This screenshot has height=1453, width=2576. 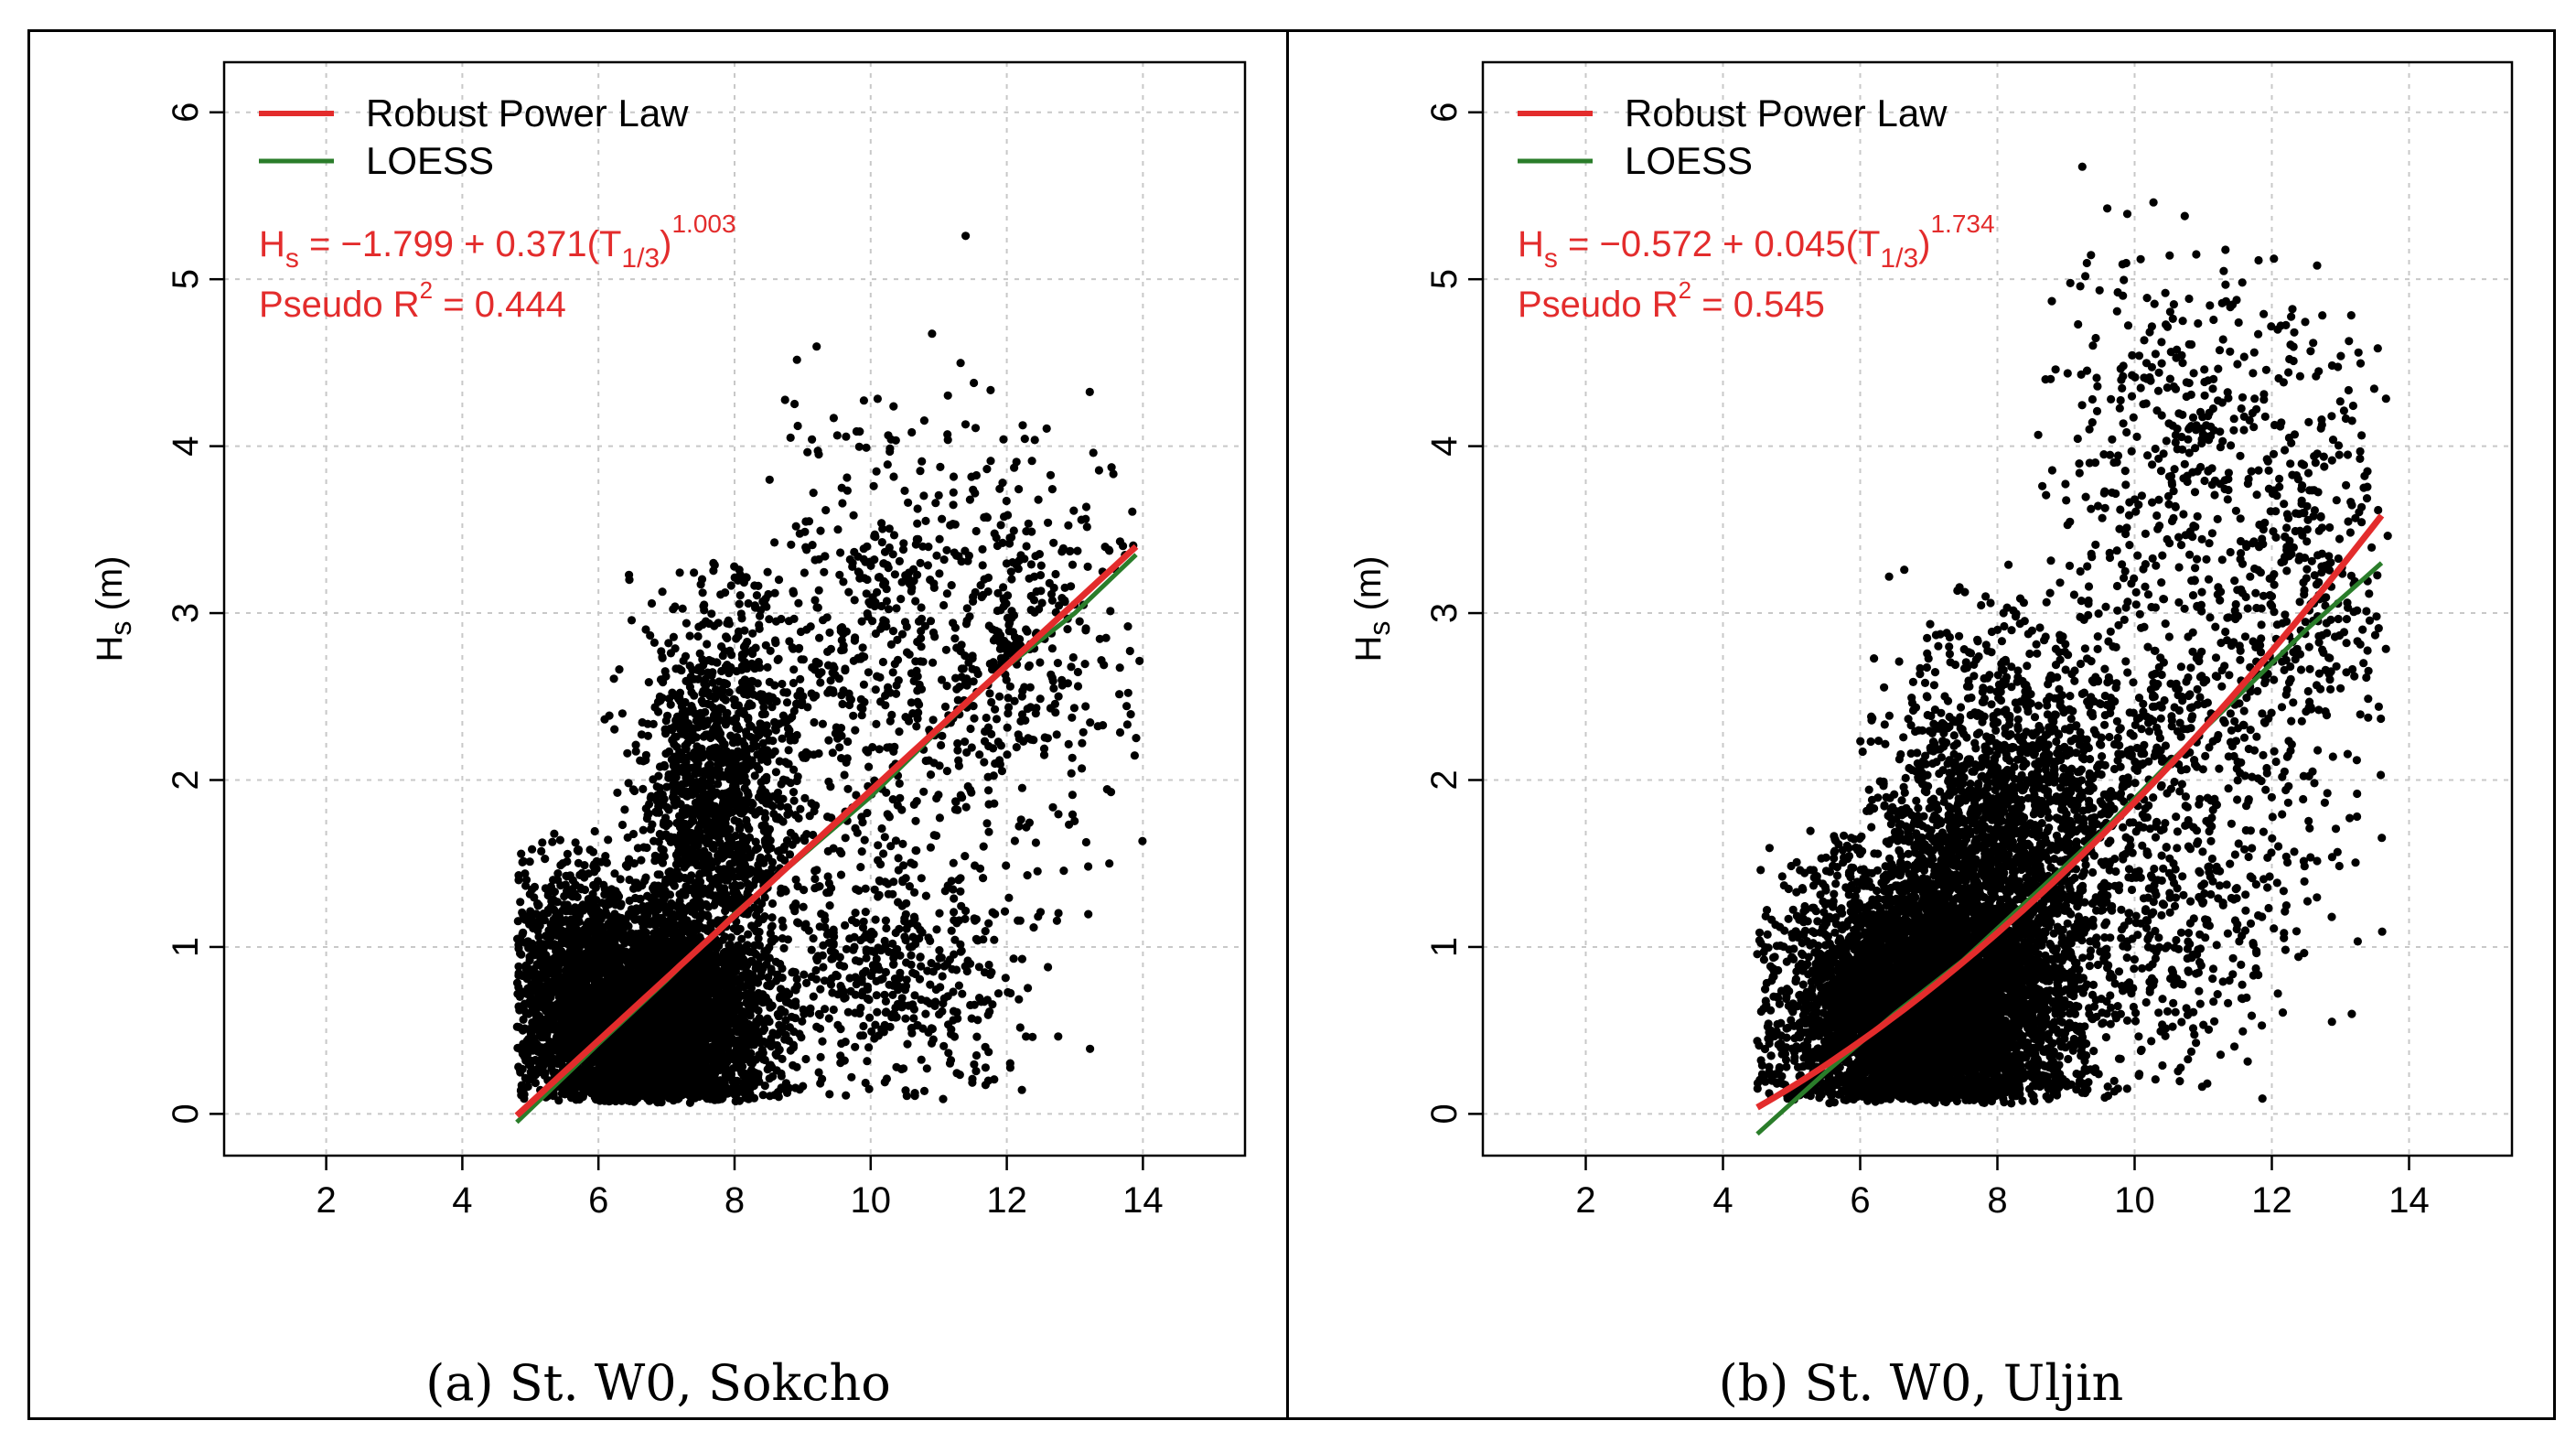 I want to click on panel-divider, so click(x=1288, y=724).